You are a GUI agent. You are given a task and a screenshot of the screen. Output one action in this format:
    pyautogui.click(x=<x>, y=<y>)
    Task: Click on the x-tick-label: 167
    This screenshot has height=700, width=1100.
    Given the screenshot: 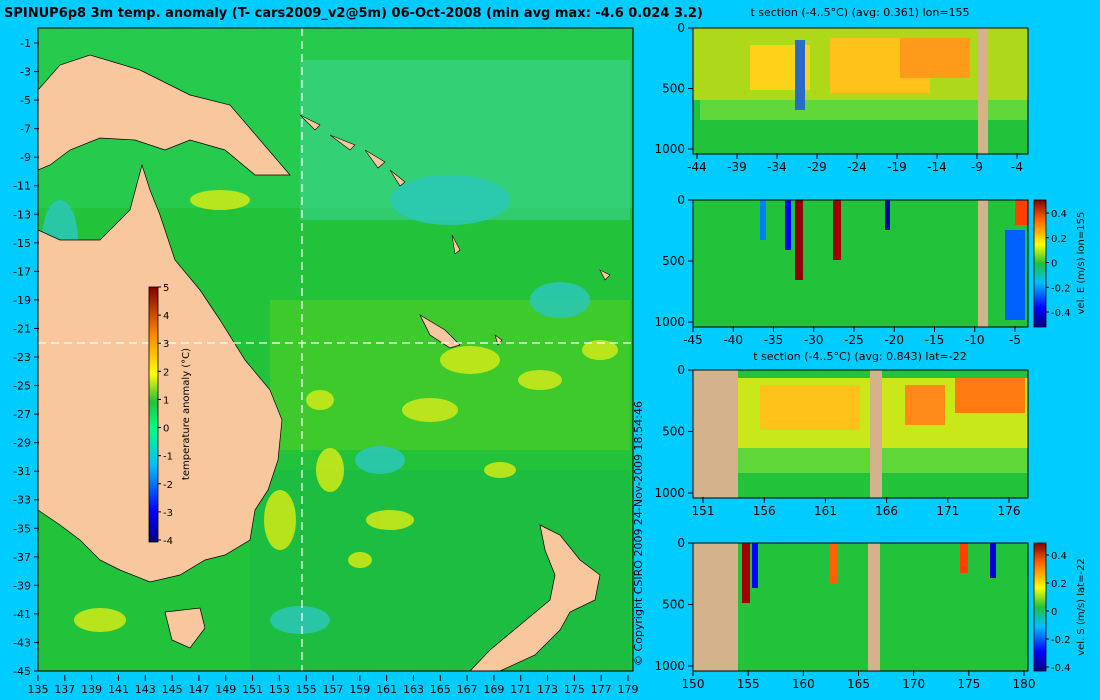 What is the action you would take?
    pyautogui.click(x=467, y=689)
    